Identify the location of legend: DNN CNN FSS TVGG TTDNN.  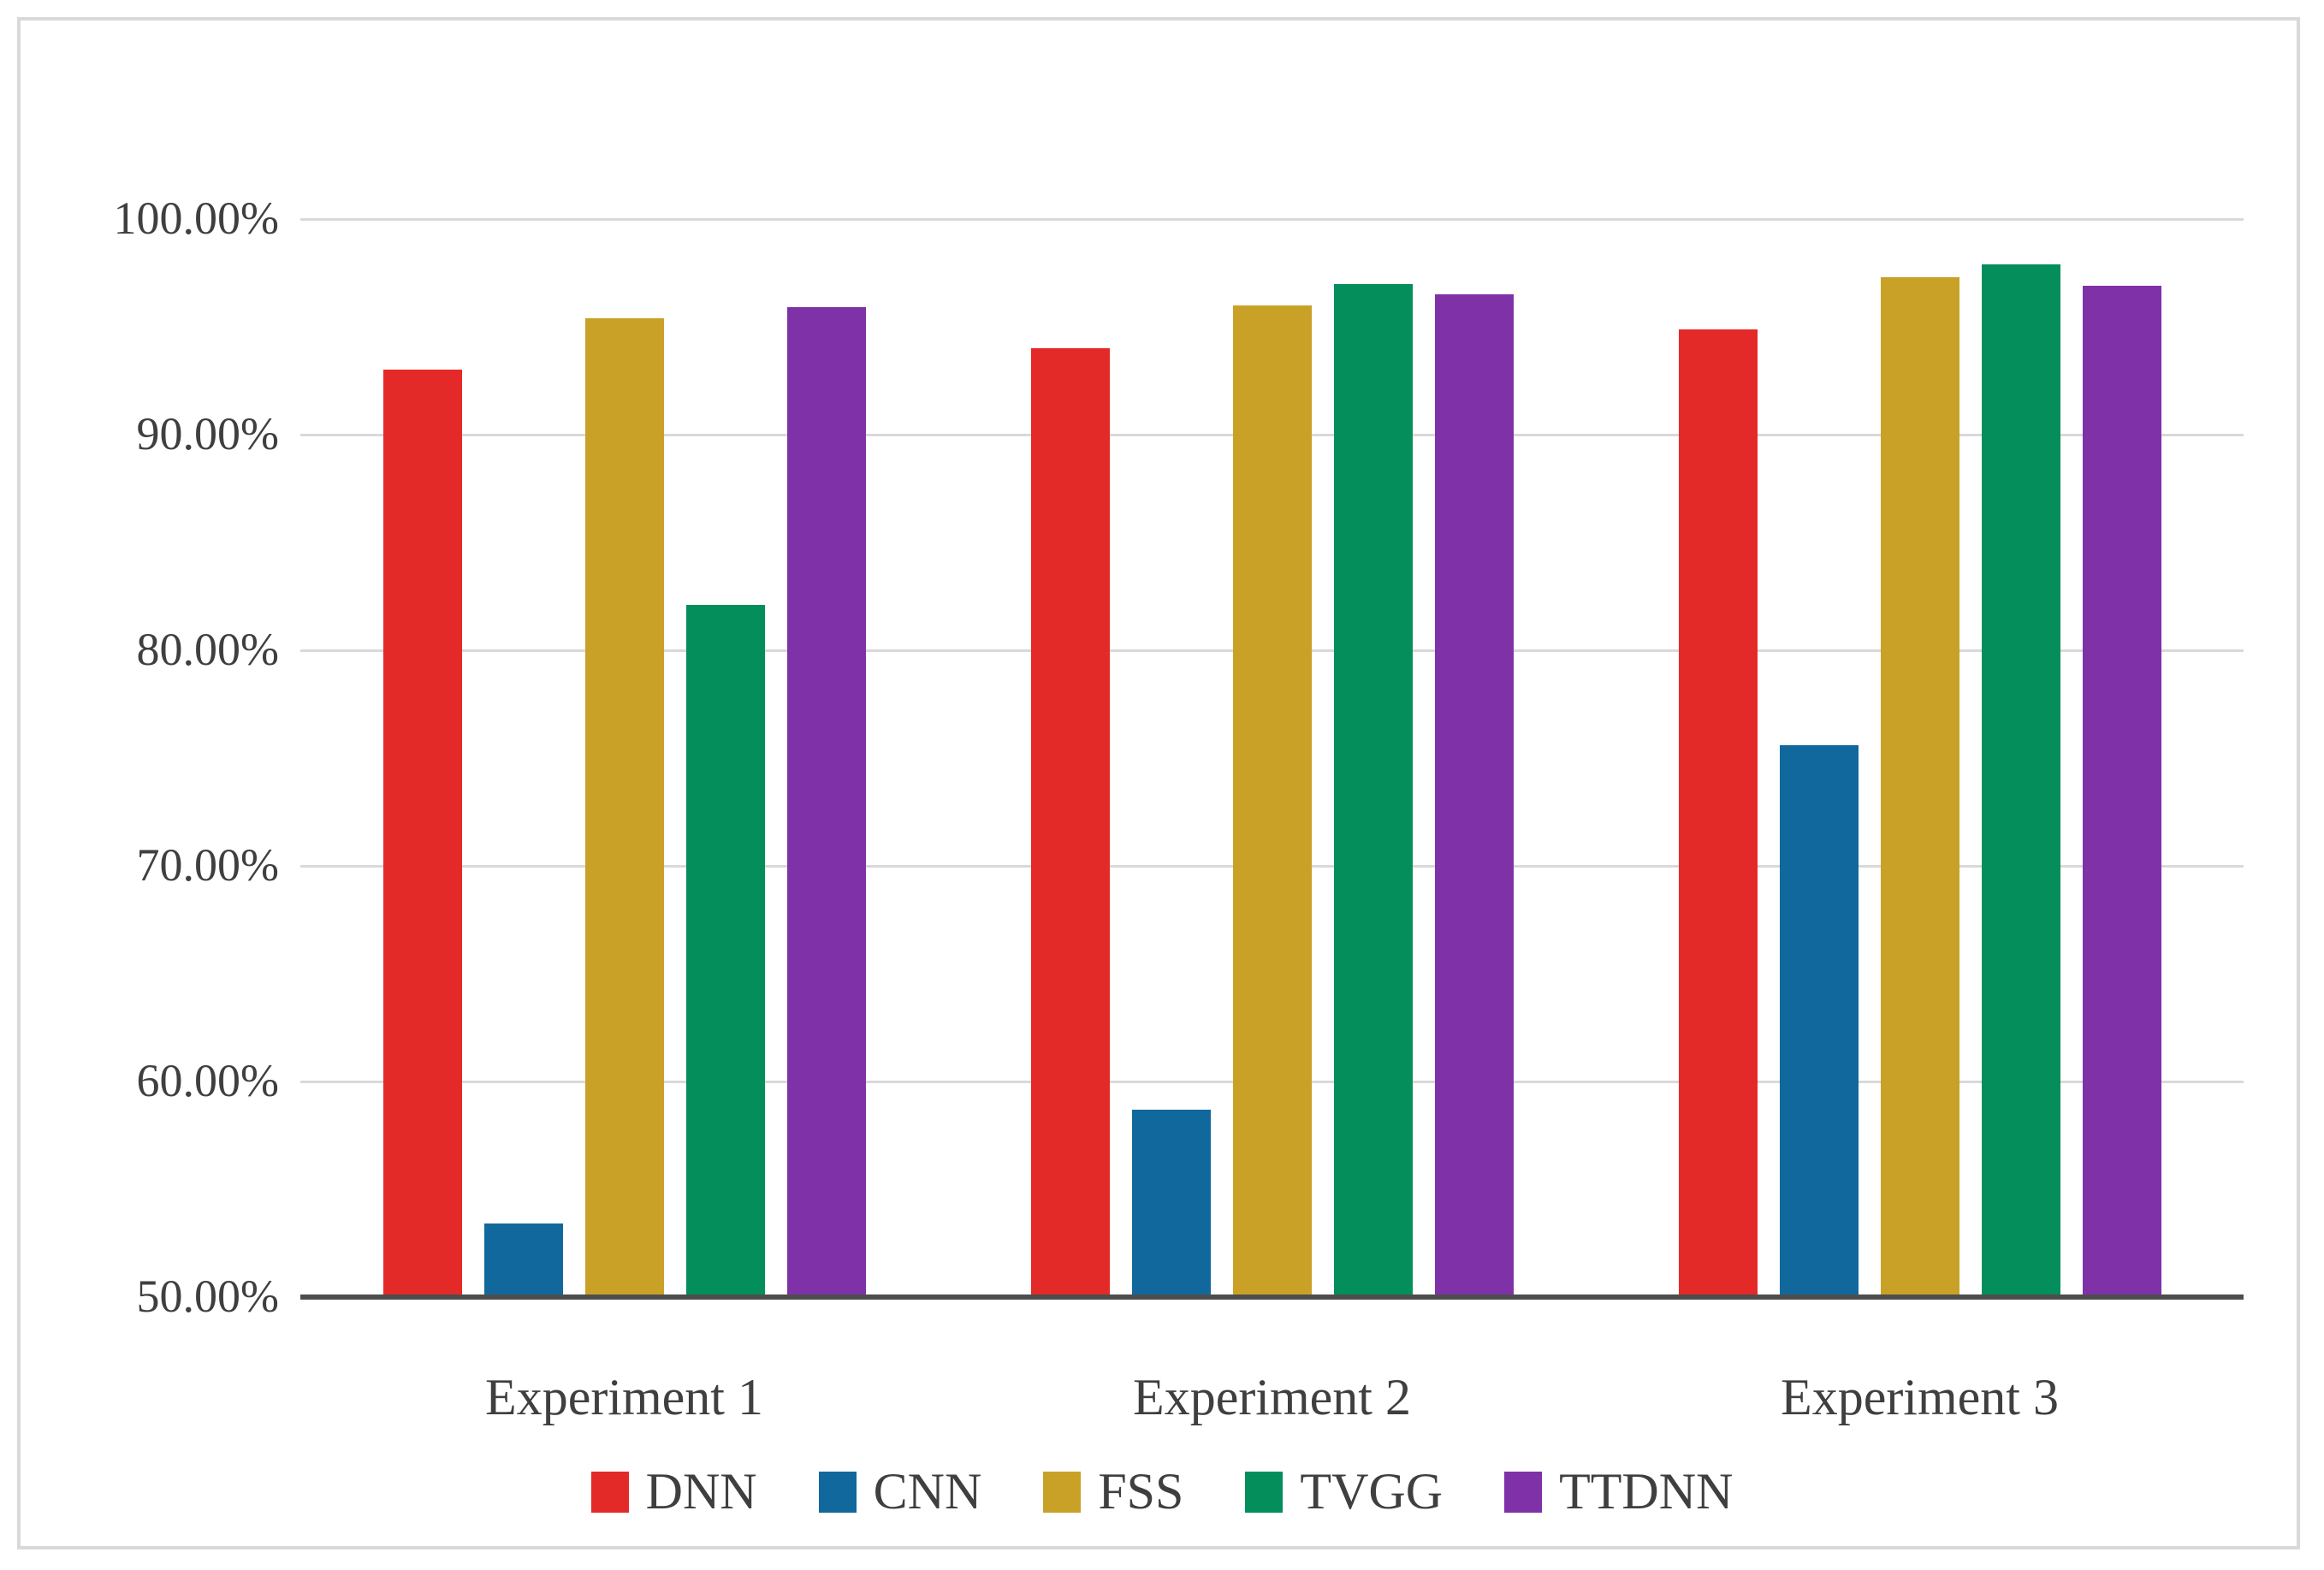
(1162, 1491).